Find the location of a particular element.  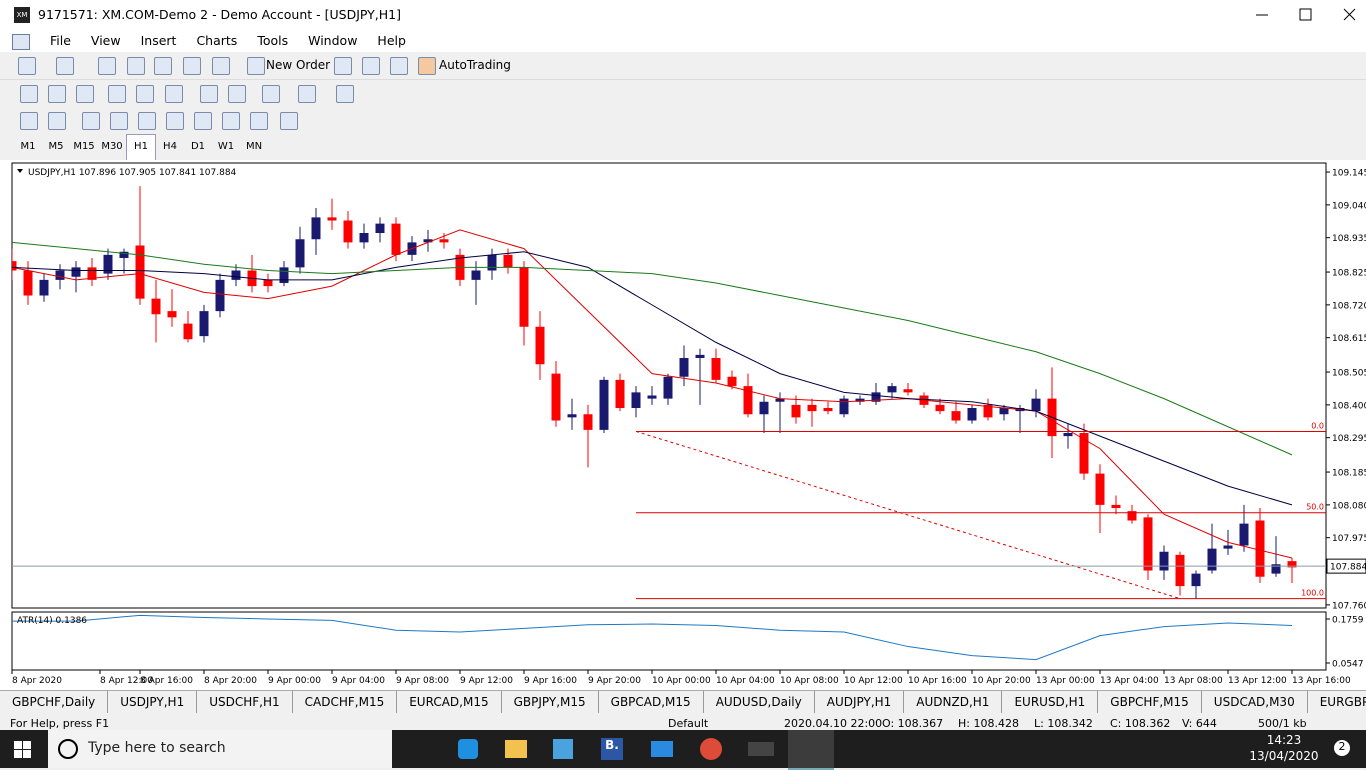

menu-item: Insert is located at coordinates (158, 40).